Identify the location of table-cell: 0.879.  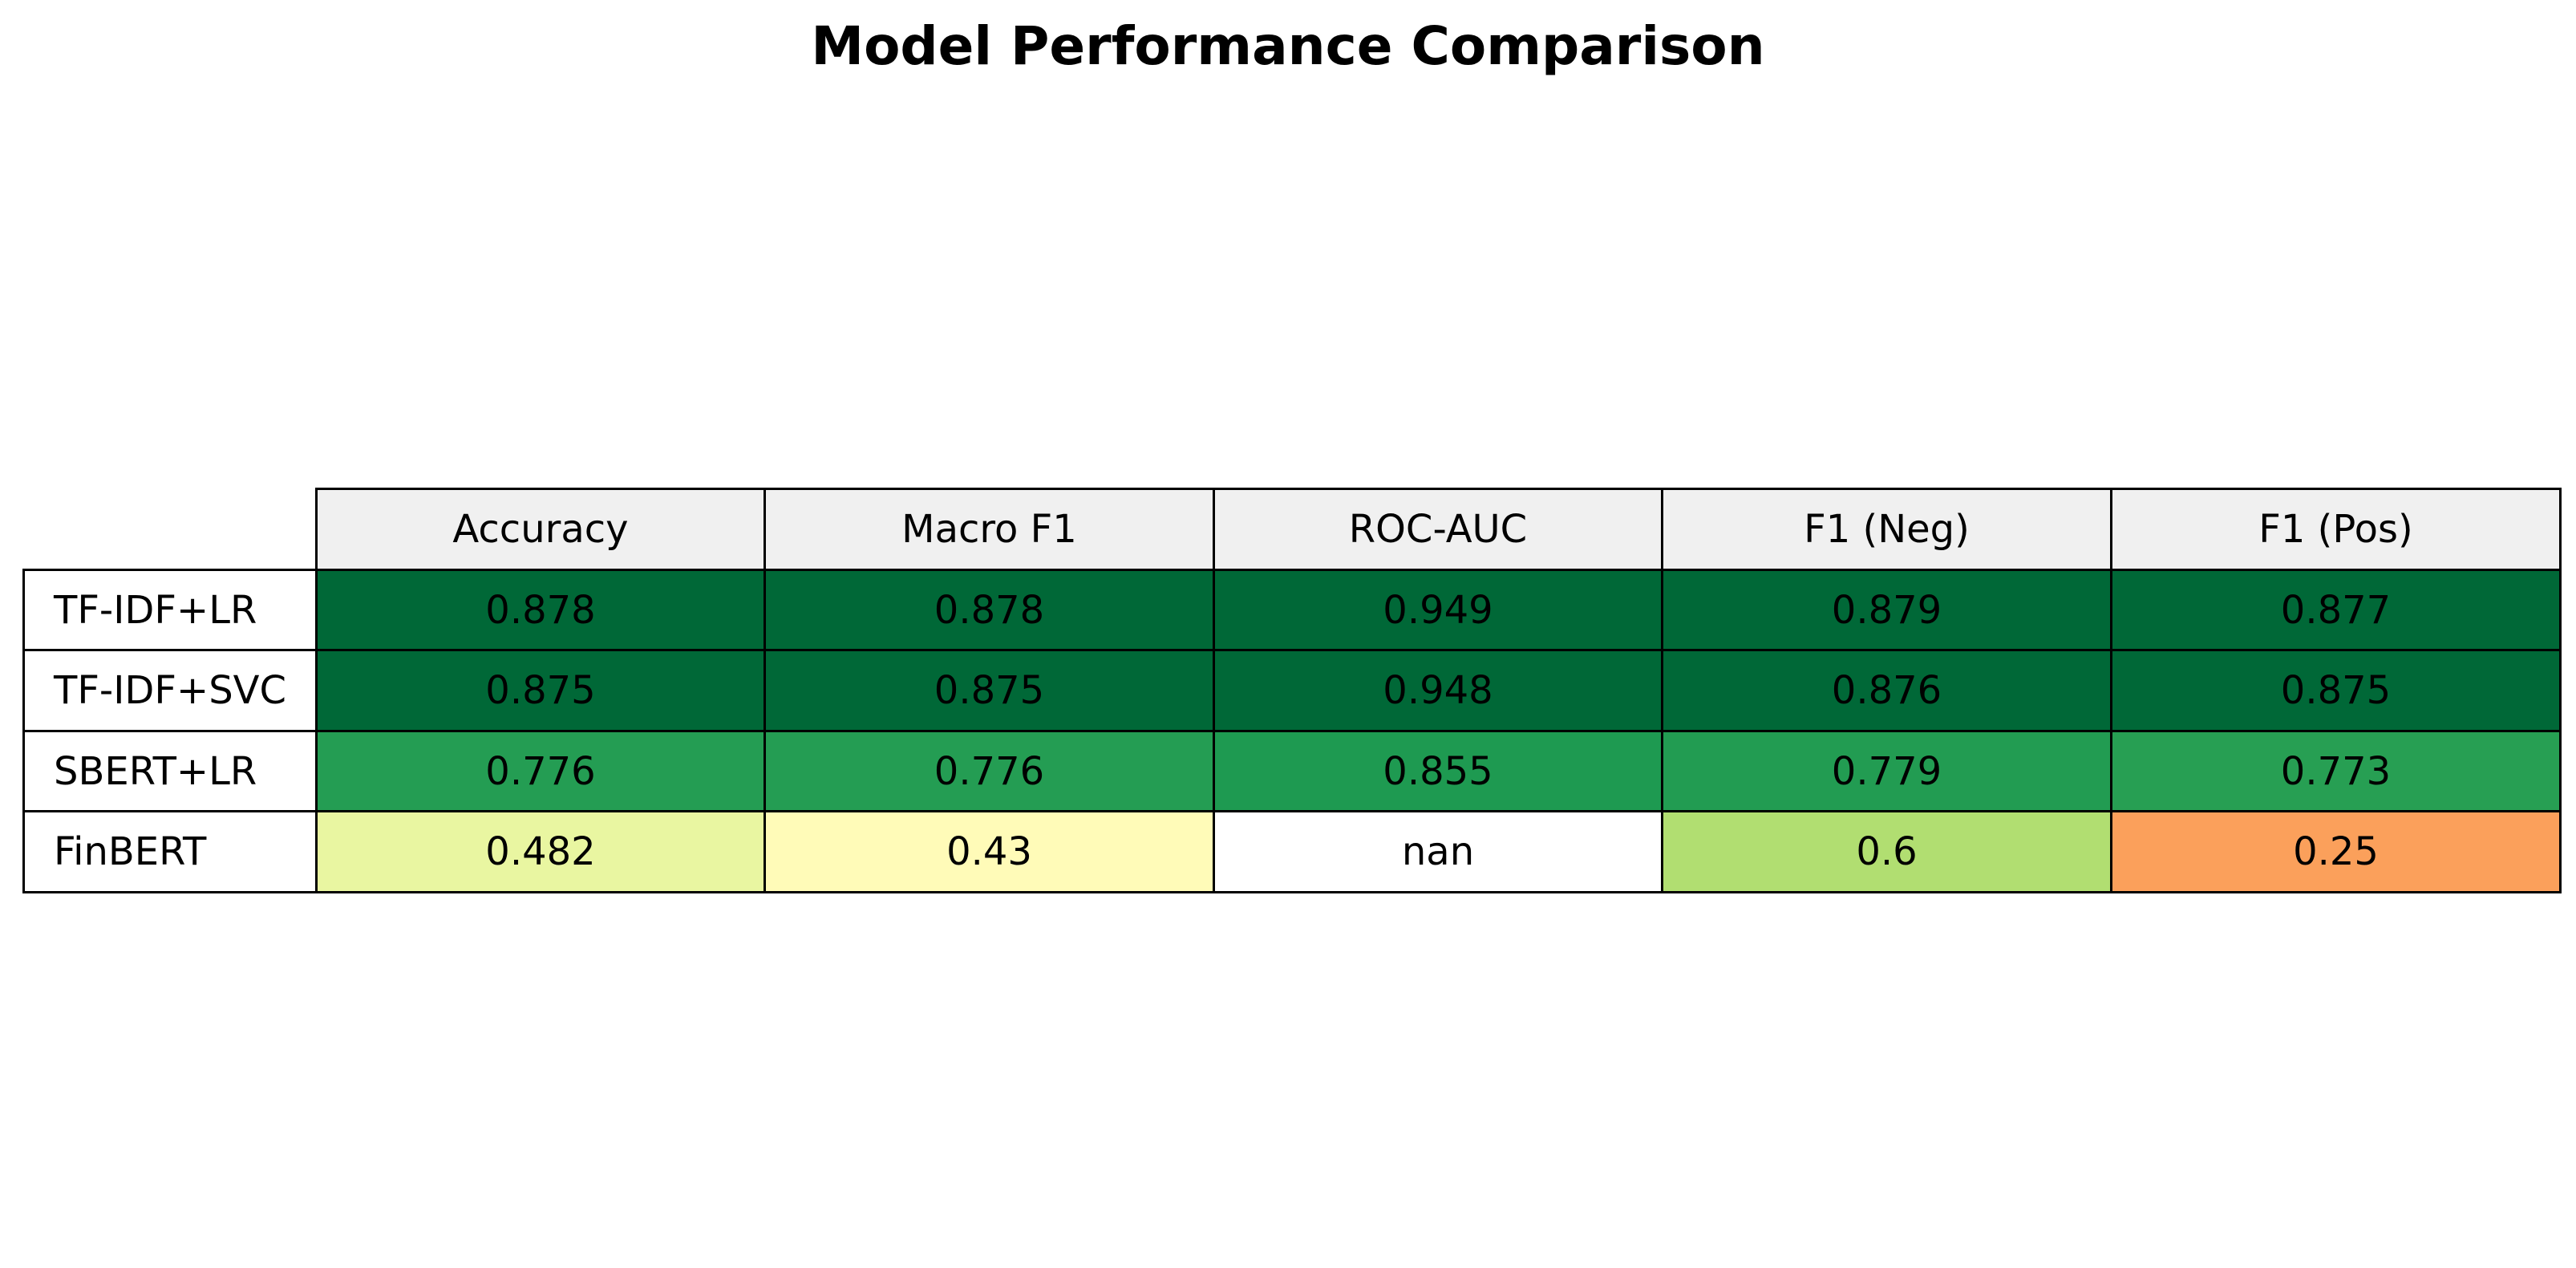
(1886, 610).